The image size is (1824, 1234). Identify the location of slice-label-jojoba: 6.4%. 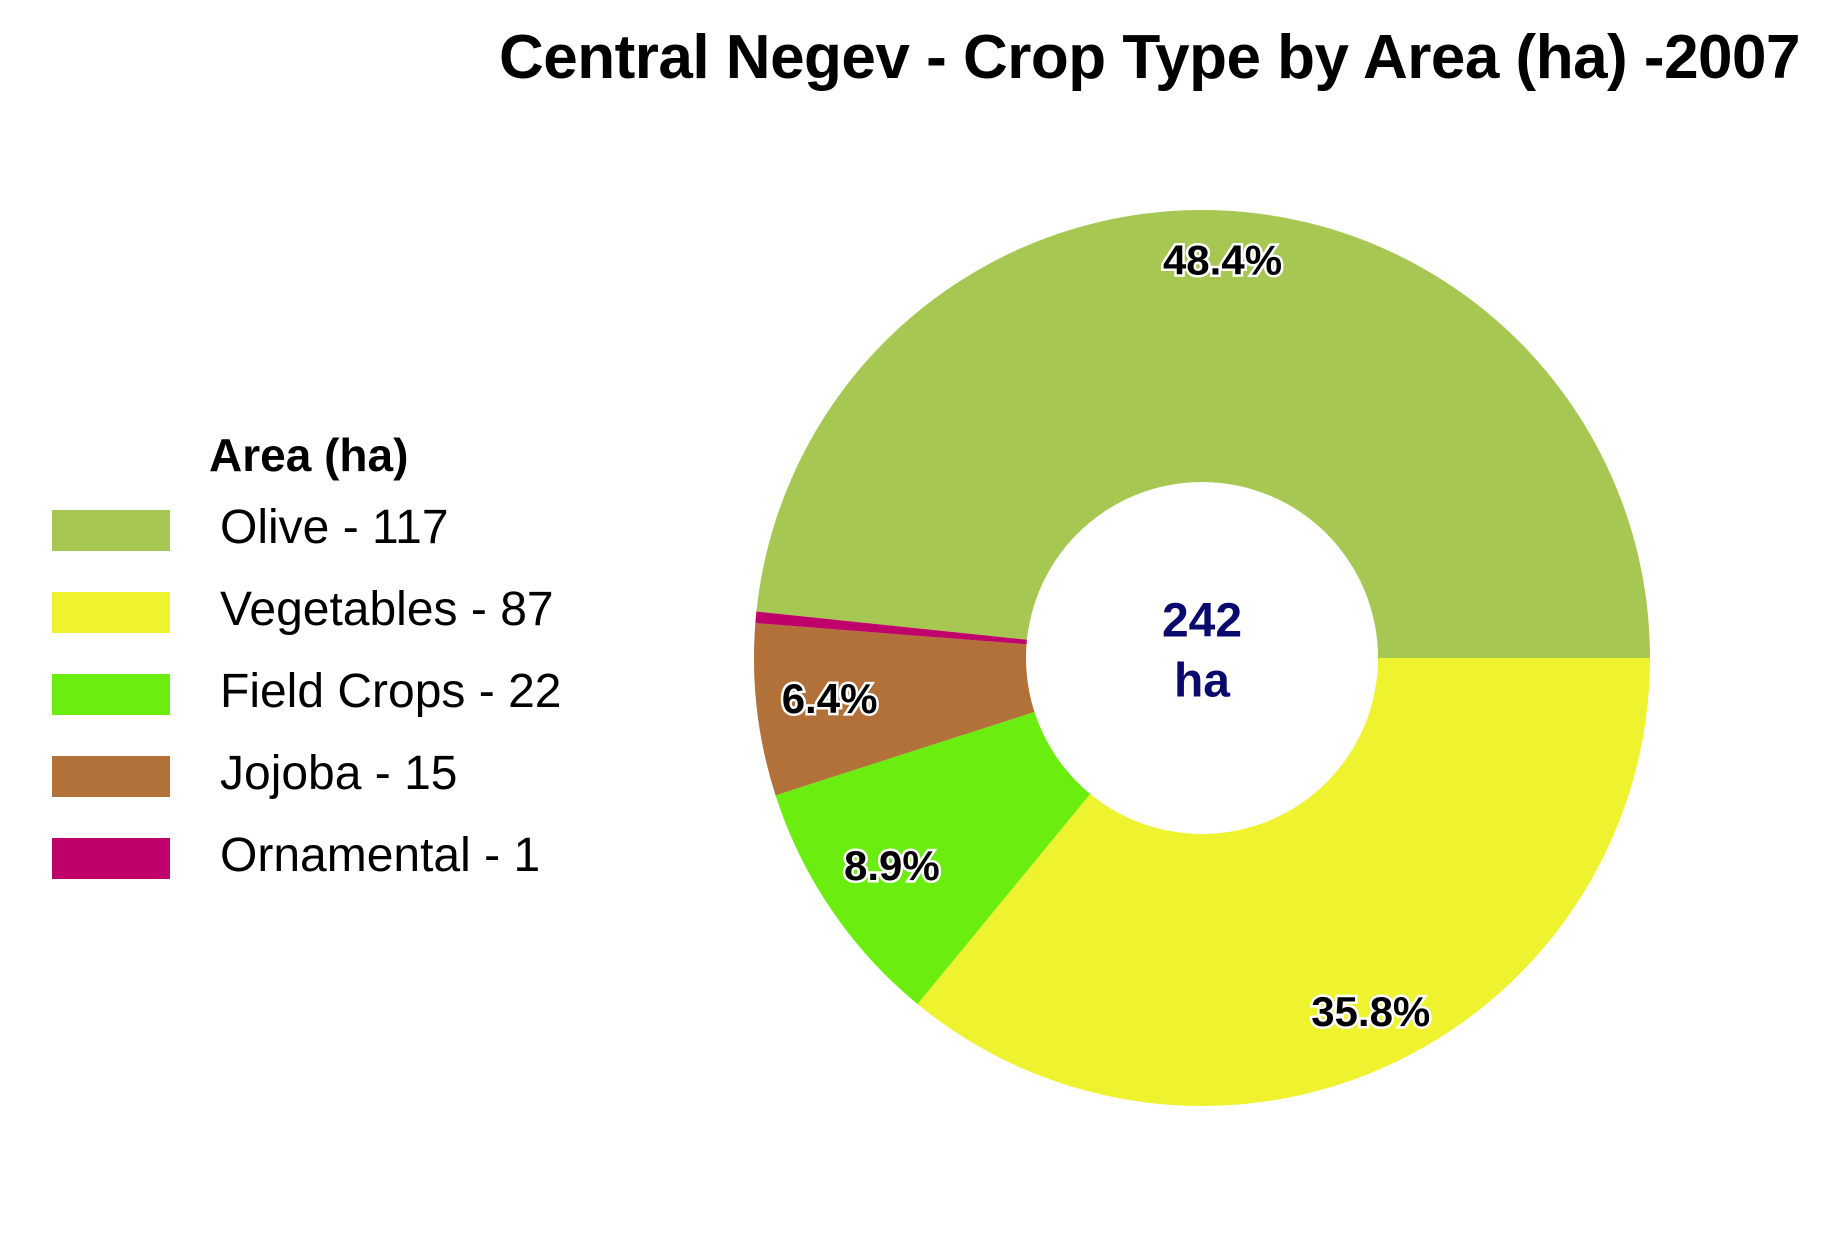
(830, 698).